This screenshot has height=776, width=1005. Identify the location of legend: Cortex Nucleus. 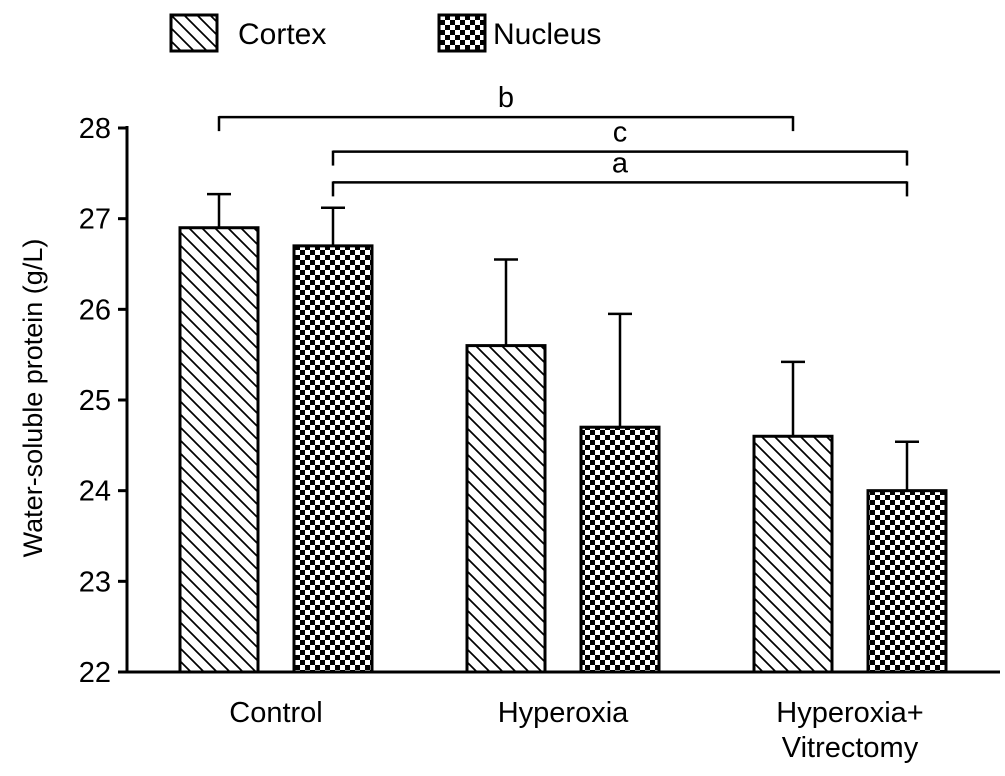
(385, 33).